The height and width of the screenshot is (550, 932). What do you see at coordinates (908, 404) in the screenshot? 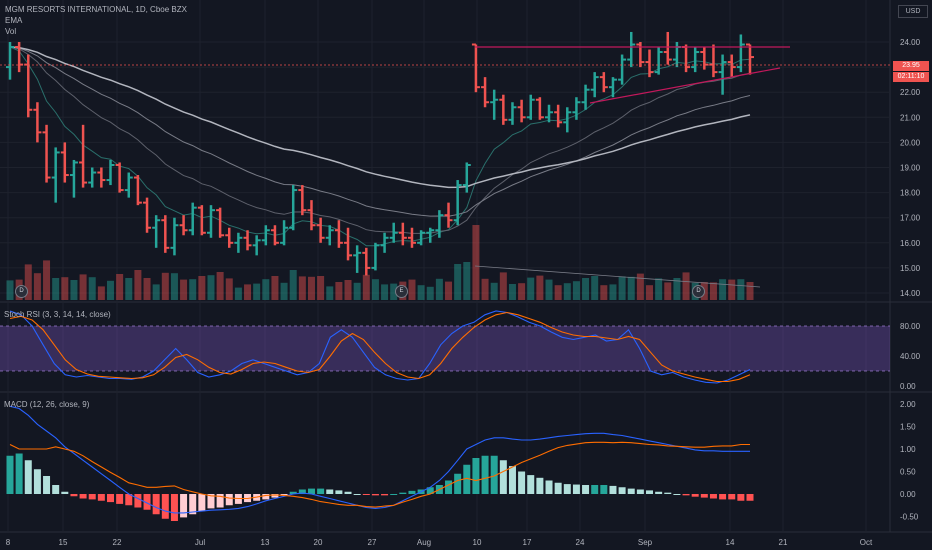
I see `macd-tick-label: 2.00` at bounding box center [908, 404].